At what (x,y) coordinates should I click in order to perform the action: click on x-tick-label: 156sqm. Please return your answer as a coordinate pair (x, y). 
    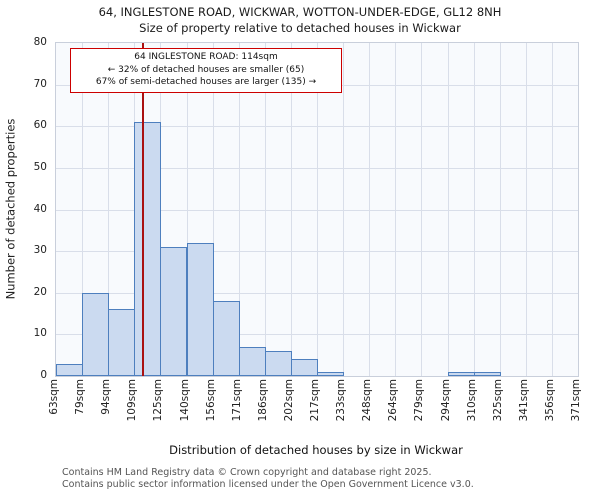
    Looking at the image, I should click on (210, 400).